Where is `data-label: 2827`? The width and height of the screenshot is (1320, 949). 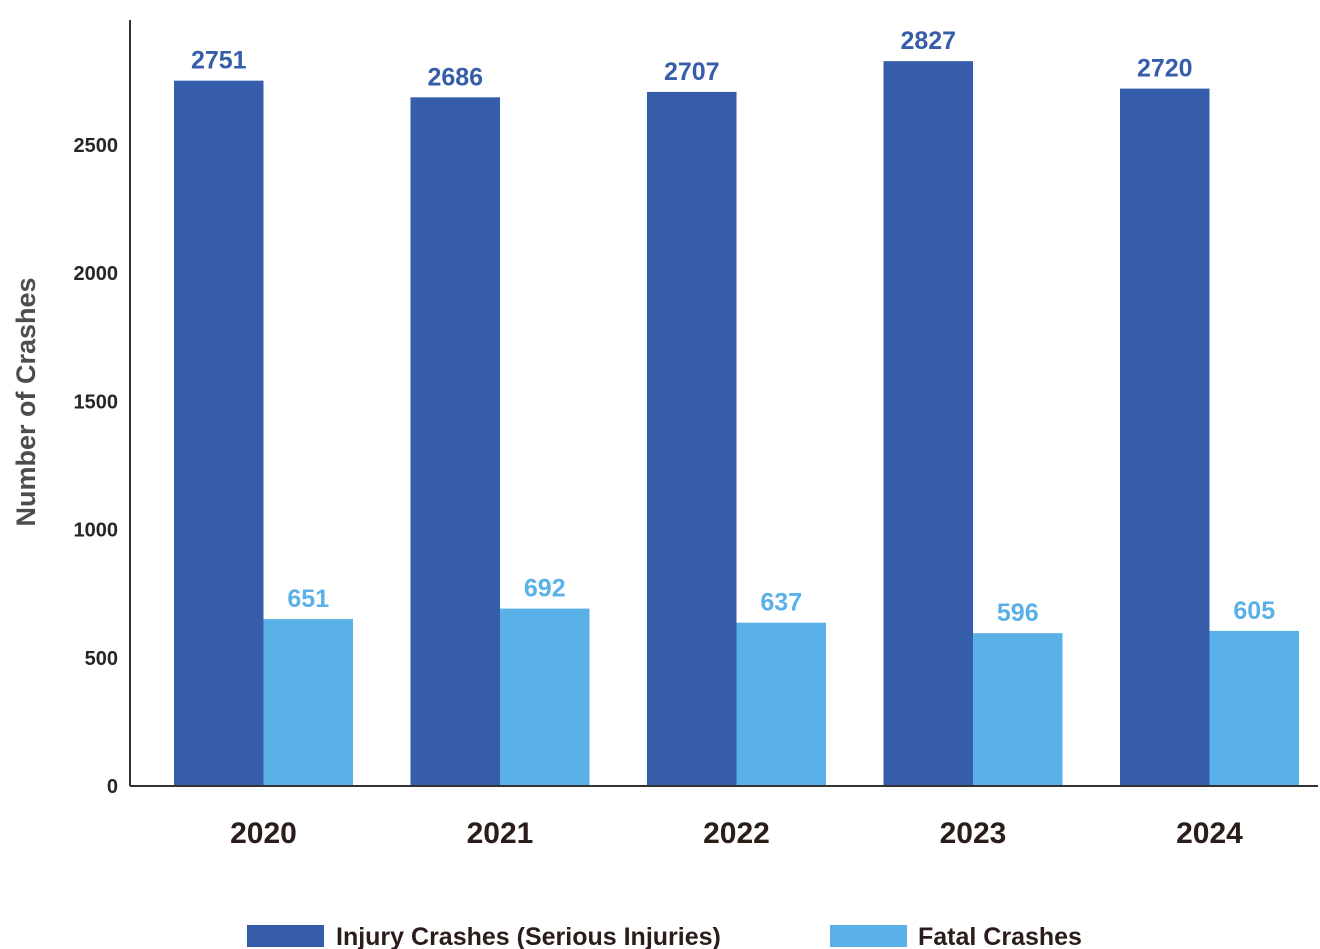 data-label: 2827 is located at coordinates (928, 41).